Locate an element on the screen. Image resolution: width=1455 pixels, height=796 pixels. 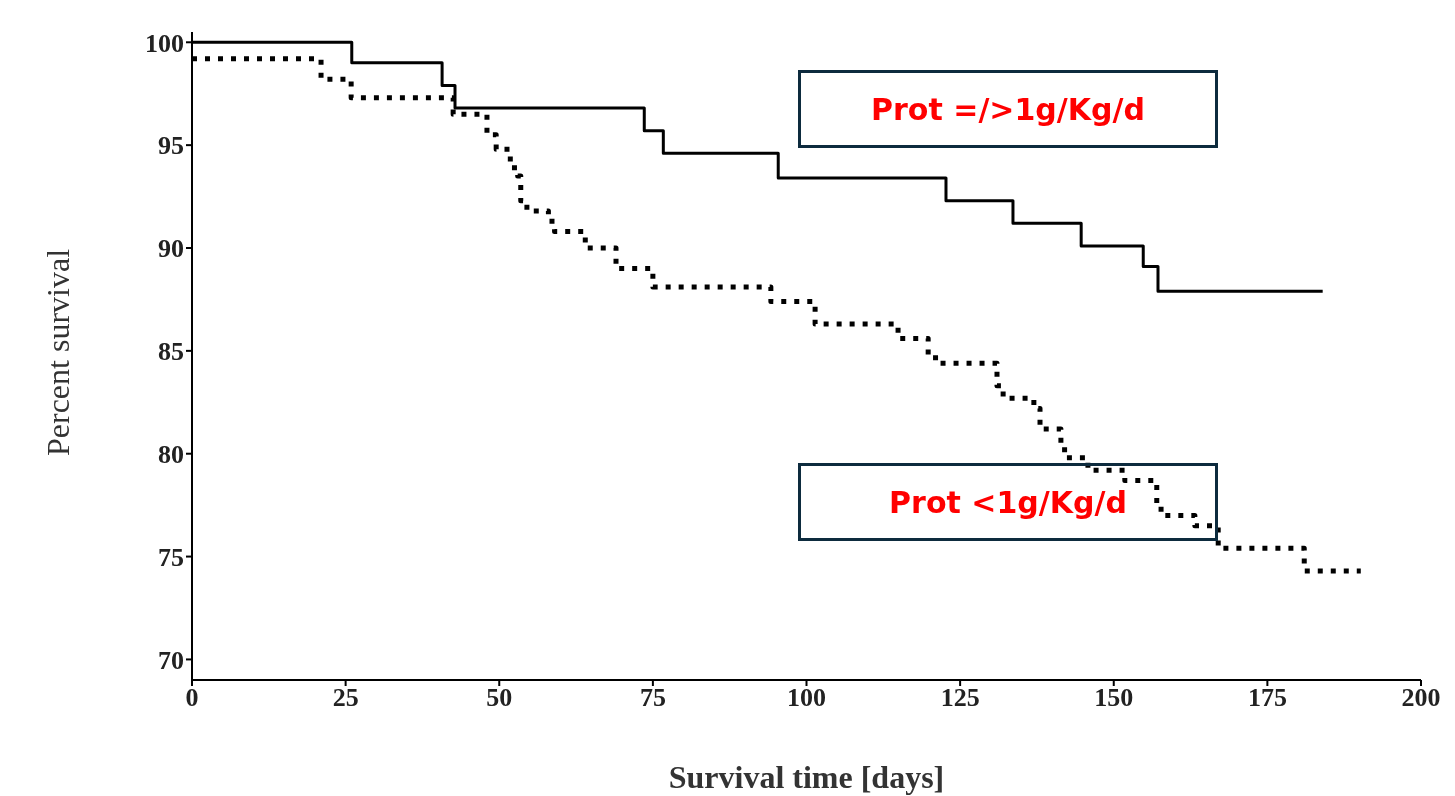
y-tick-label: 70 is located at coordinates (171, 660).